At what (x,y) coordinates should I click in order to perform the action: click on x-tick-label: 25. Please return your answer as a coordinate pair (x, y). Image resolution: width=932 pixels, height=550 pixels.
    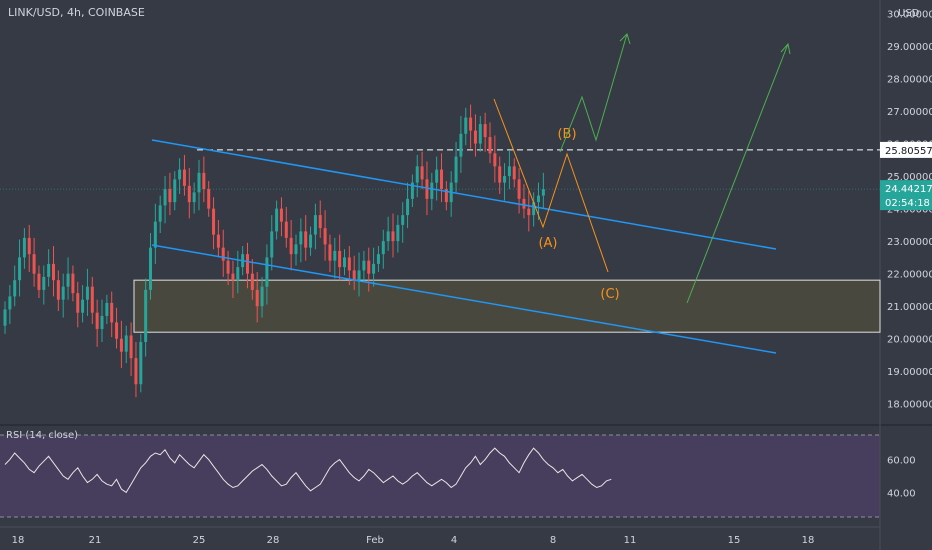
    Looking at the image, I should click on (199, 540).